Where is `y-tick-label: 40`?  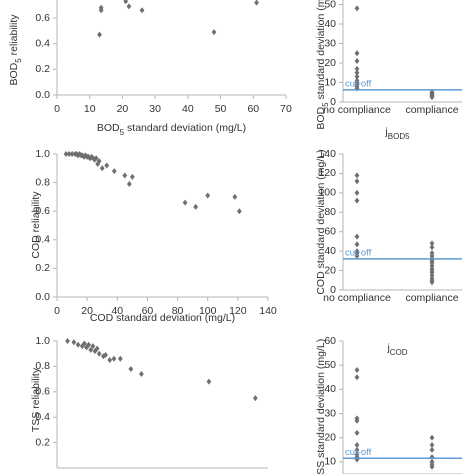
y-tick-label: 40 is located at coordinates (330, 389).